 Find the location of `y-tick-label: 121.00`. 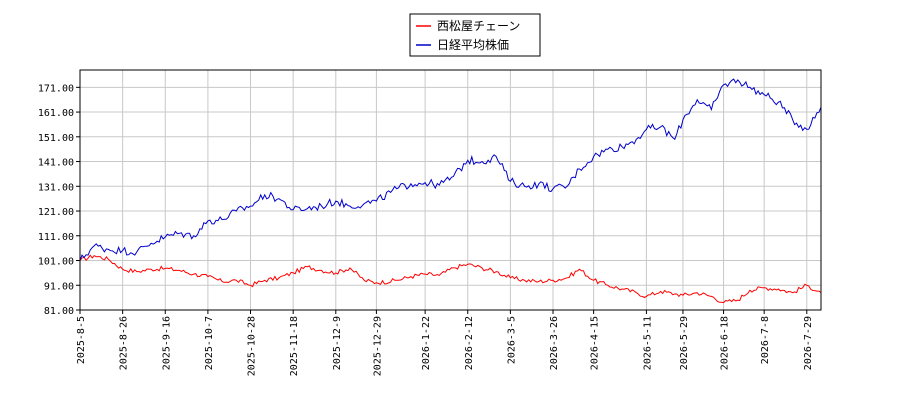

y-tick-label: 121.00 is located at coordinates (56, 212).